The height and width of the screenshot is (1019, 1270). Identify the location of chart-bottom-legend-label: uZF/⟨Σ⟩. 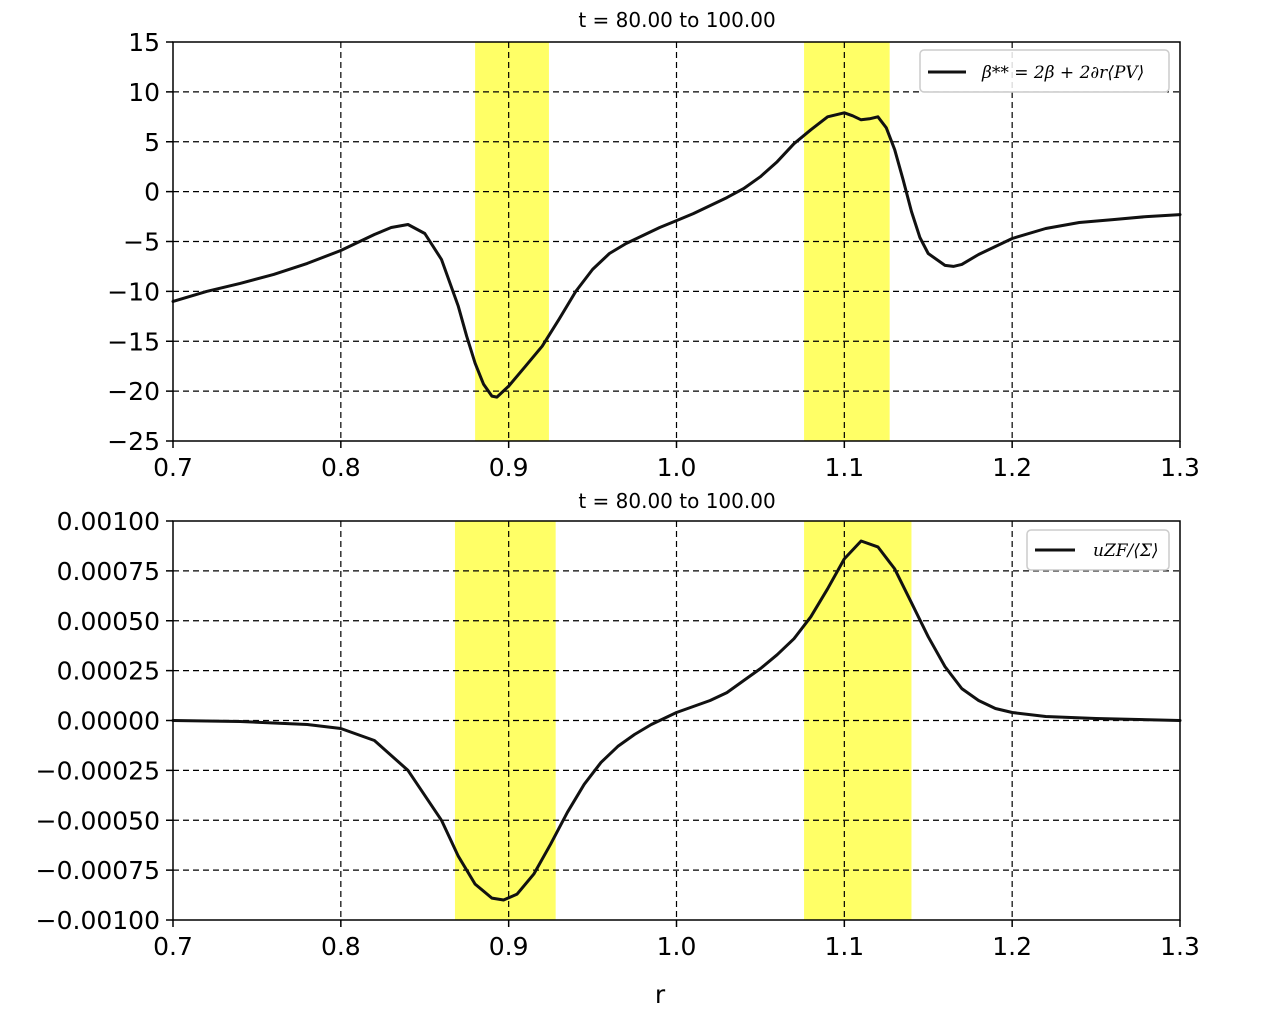
(1126, 551).